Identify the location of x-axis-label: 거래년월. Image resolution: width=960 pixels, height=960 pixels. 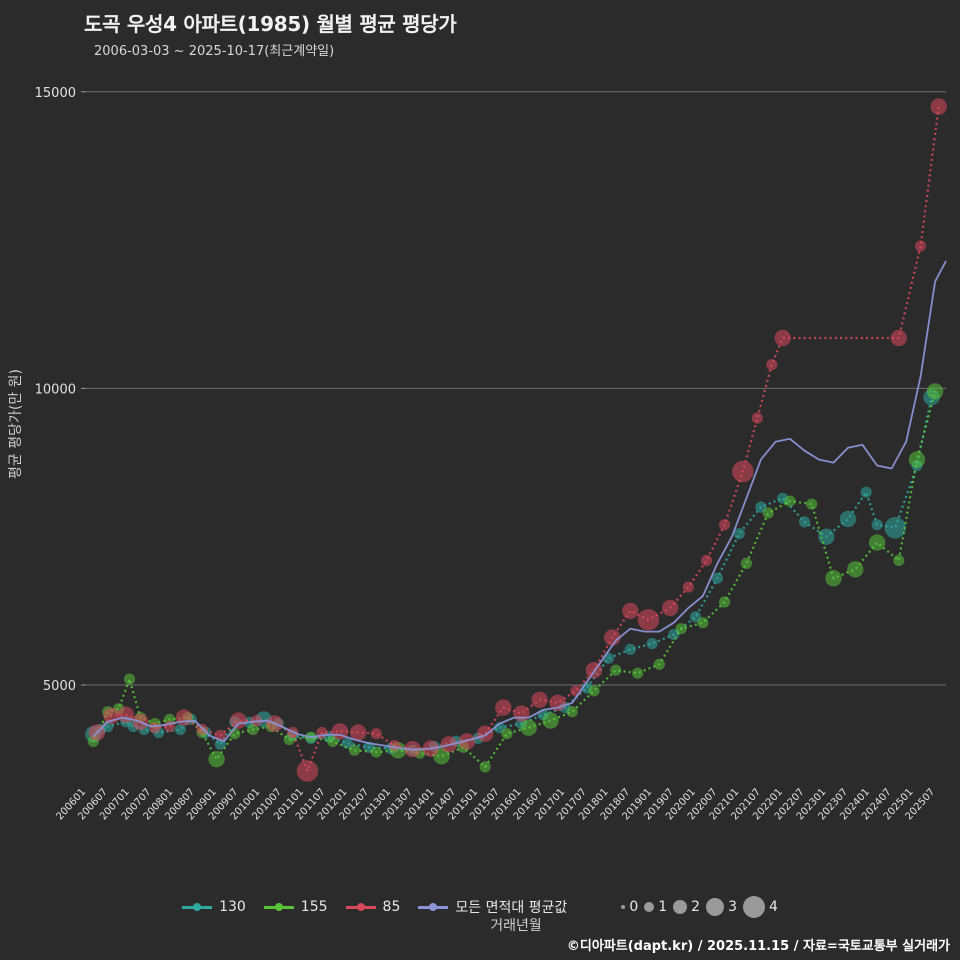
(516, 926).